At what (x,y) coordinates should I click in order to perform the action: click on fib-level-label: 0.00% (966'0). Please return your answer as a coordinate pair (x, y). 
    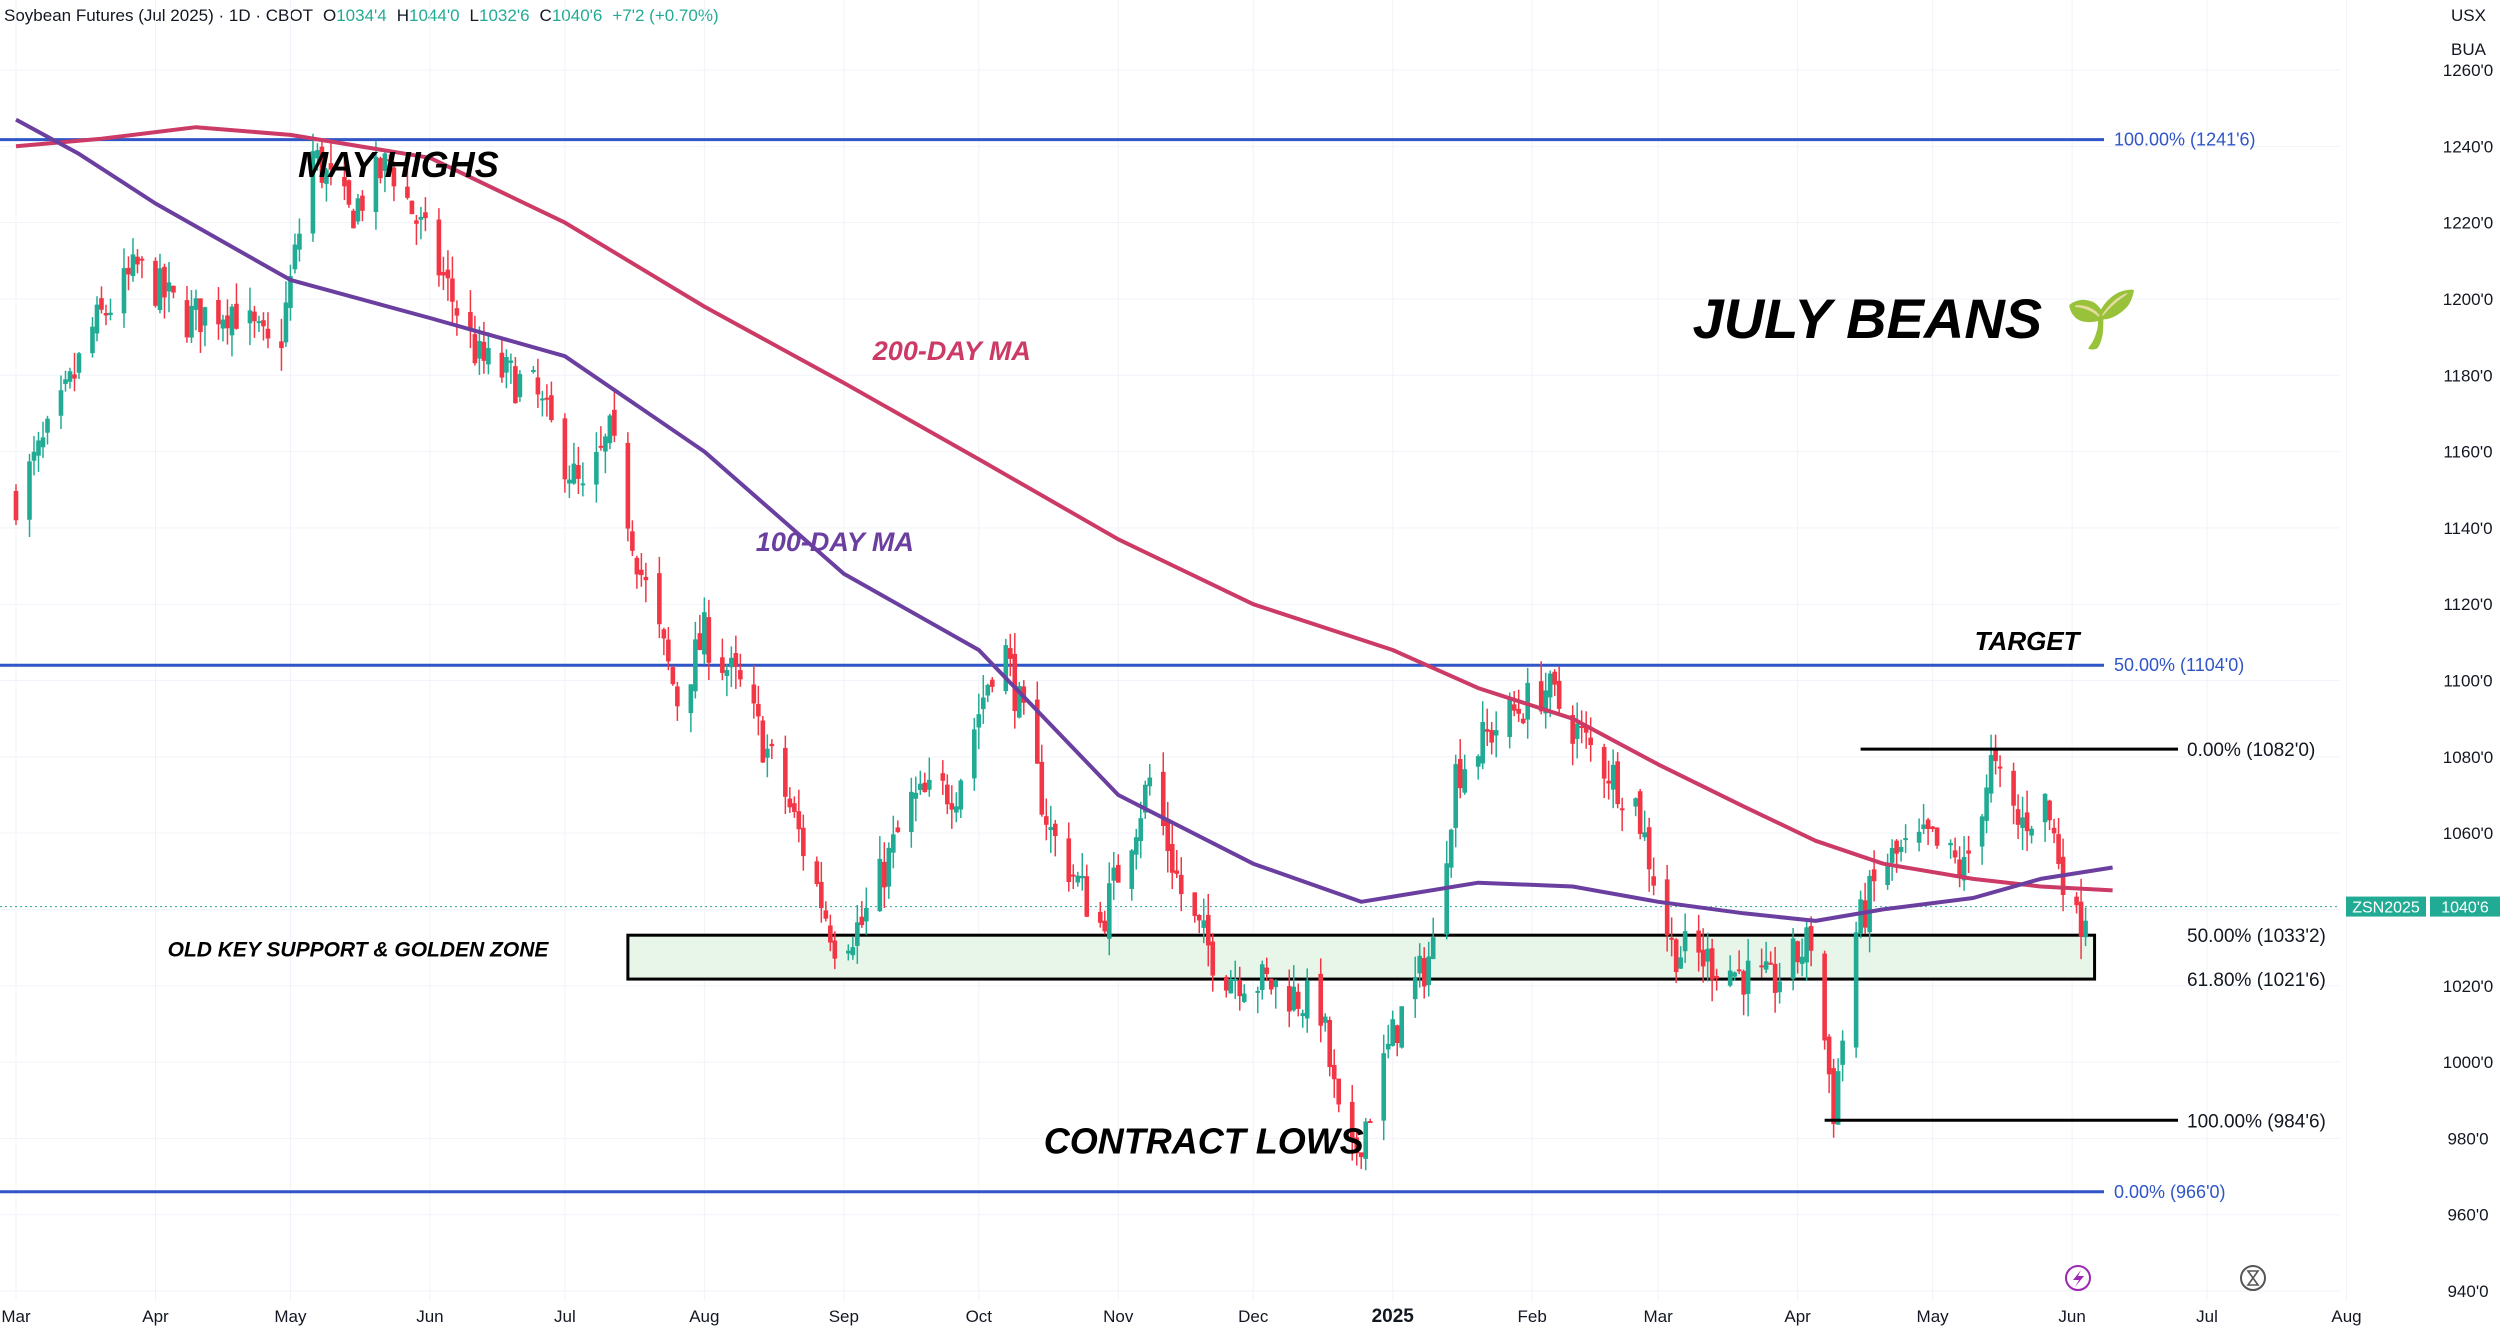
    Looking at the image, I should click on (2170, 1192).